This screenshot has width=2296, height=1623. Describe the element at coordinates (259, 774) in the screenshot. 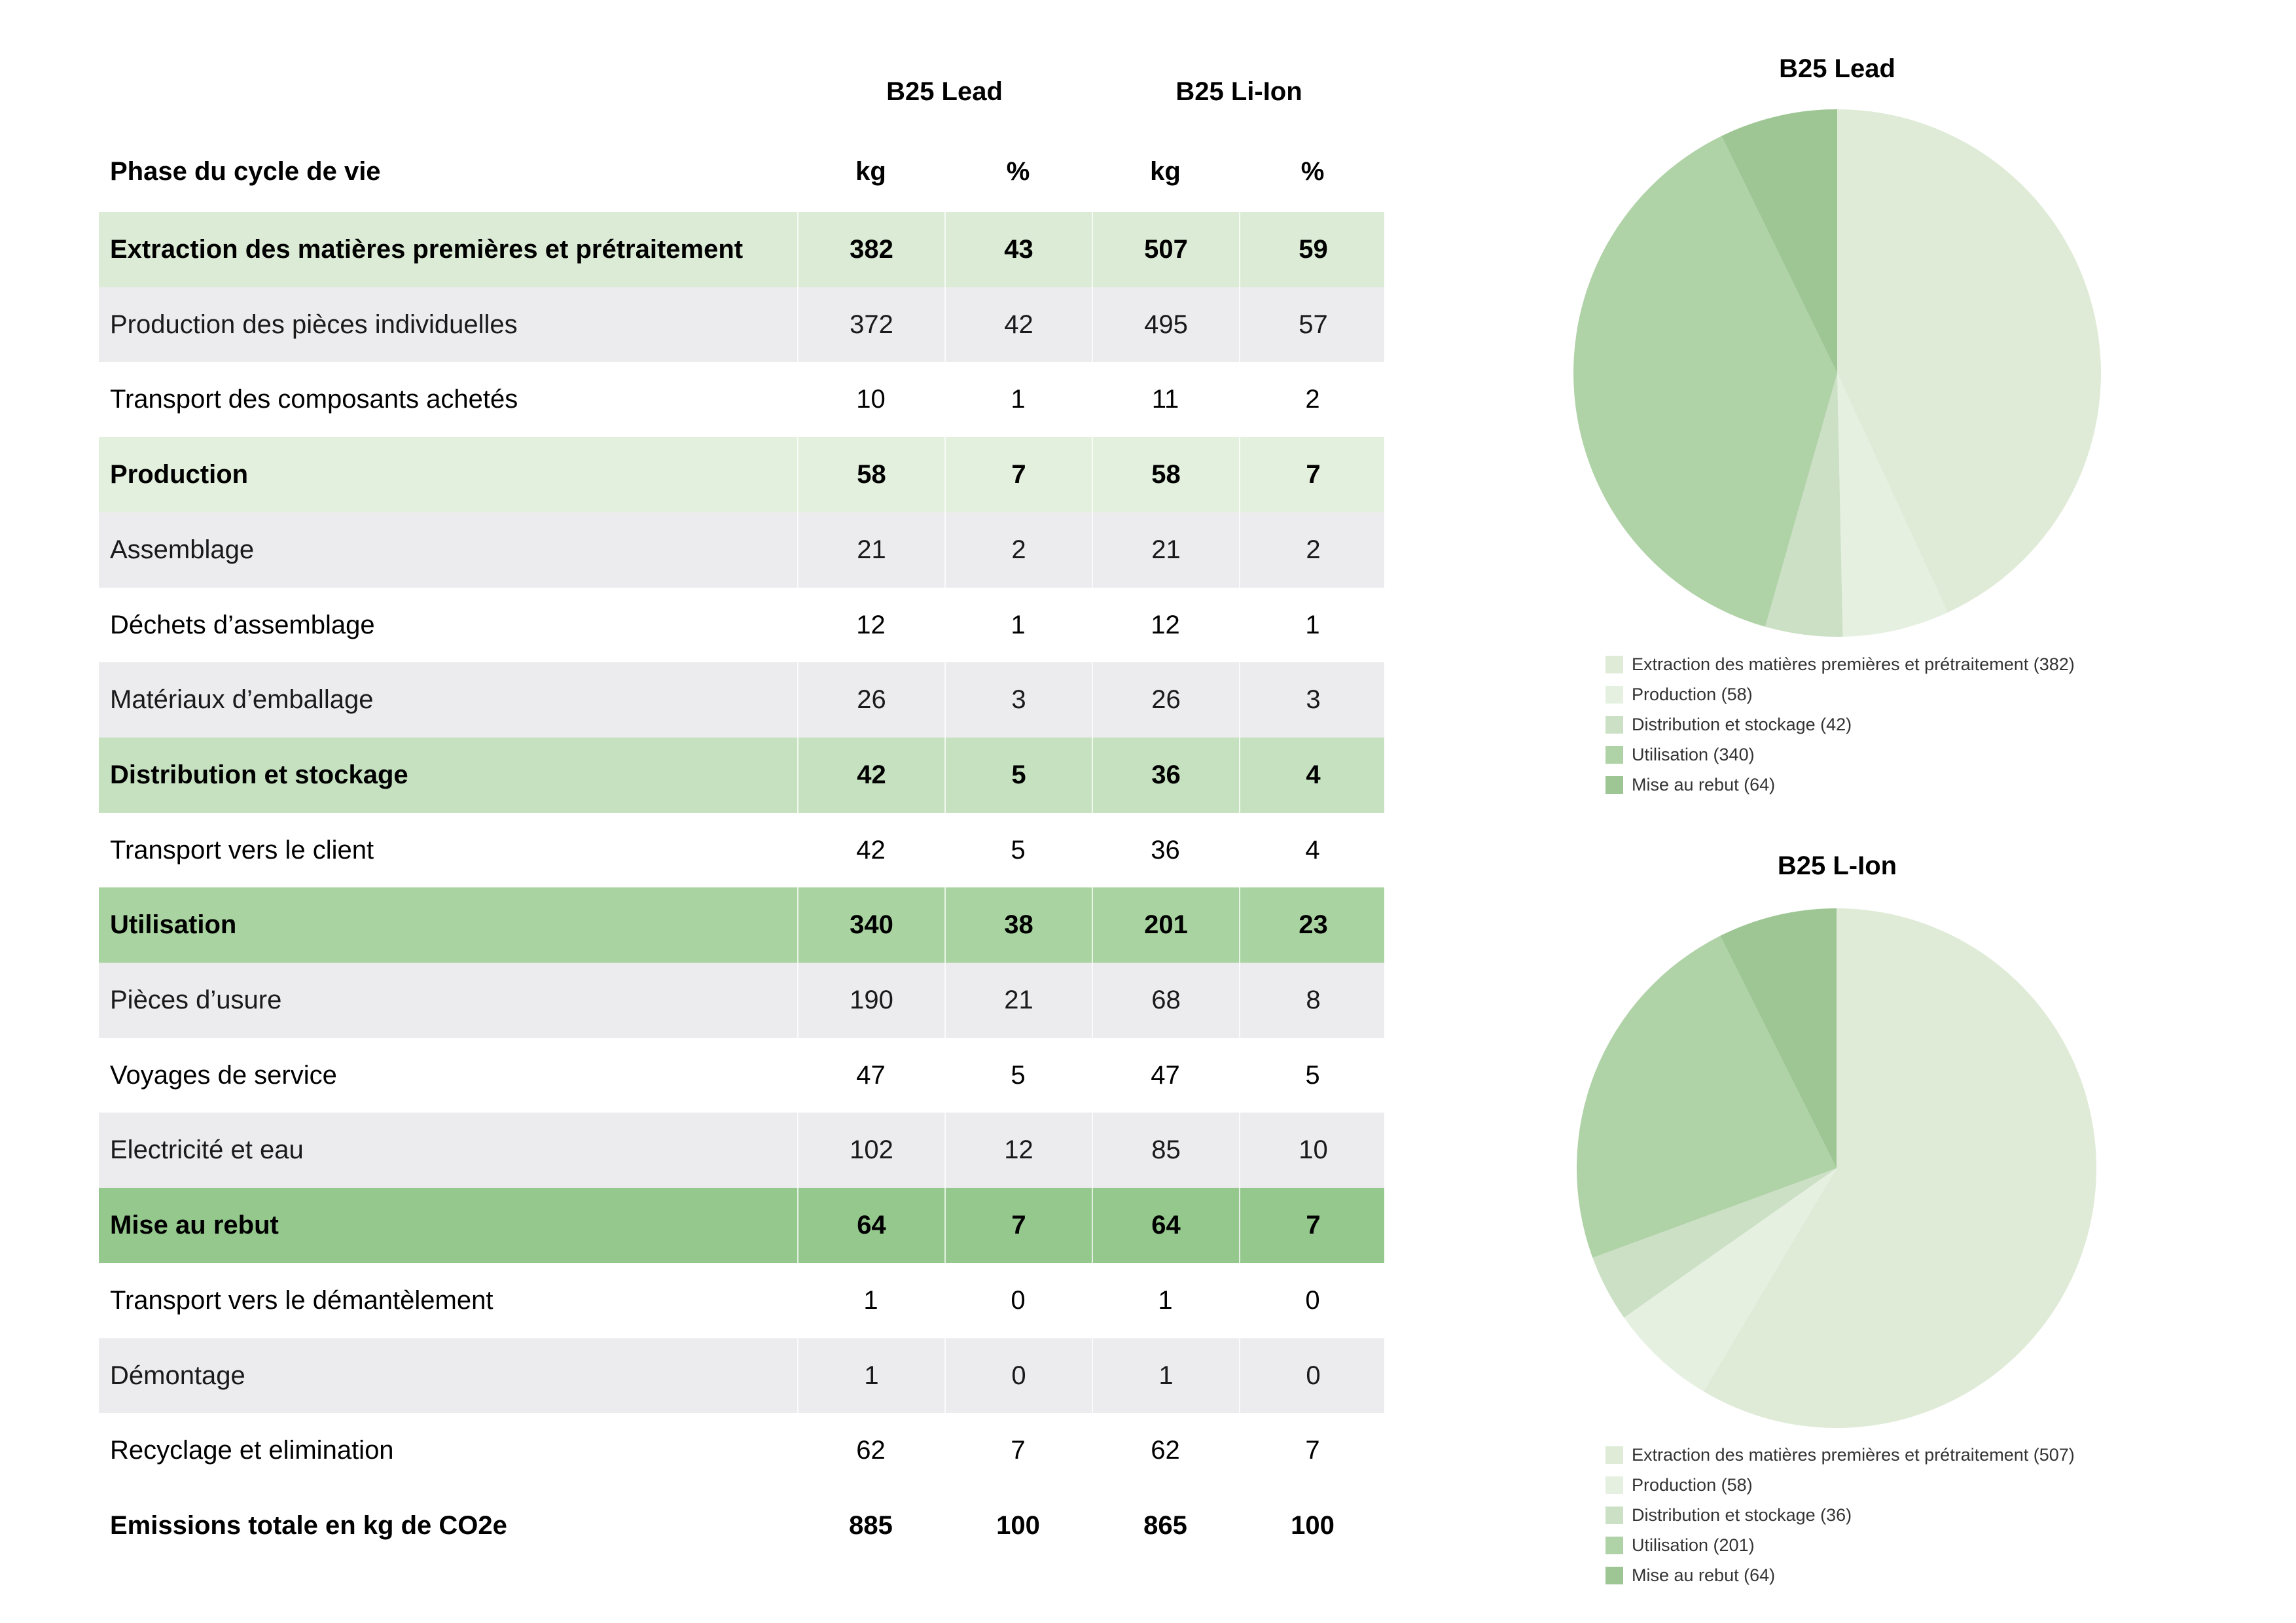

I see `row-label: Distribution et stockage` at that location.